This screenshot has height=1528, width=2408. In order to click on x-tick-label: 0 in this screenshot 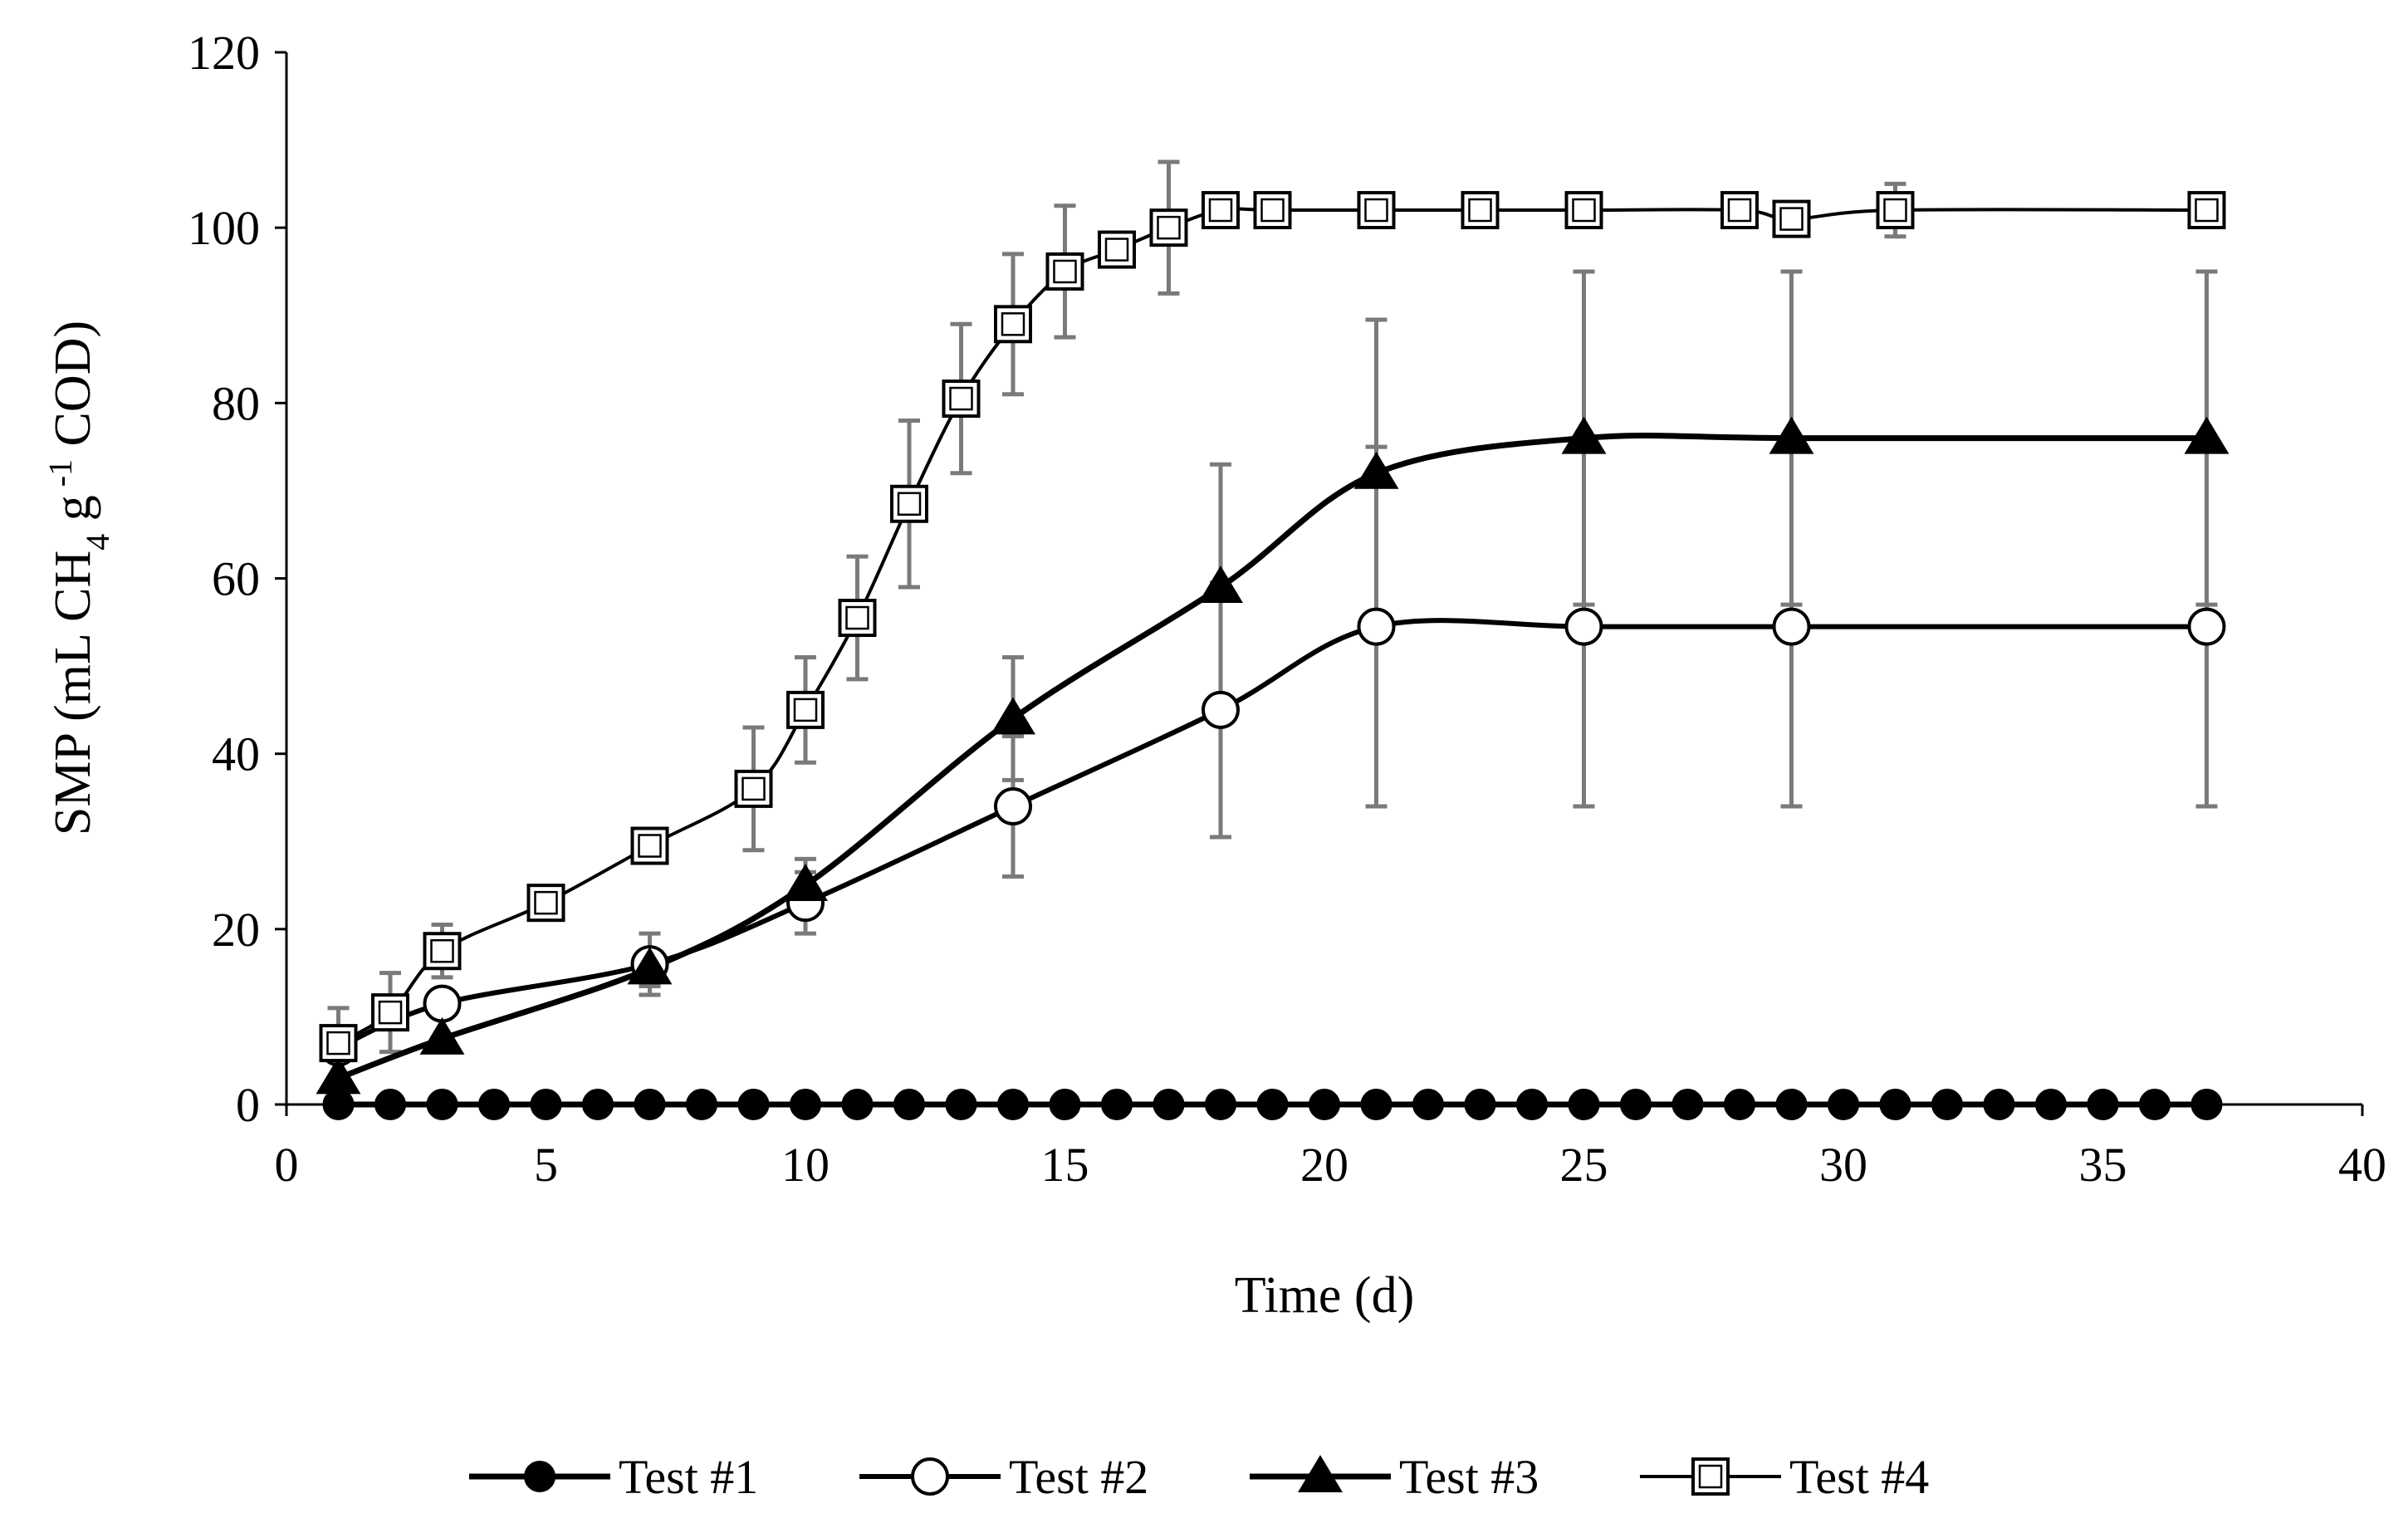, I will do `click(287, 1165)`.